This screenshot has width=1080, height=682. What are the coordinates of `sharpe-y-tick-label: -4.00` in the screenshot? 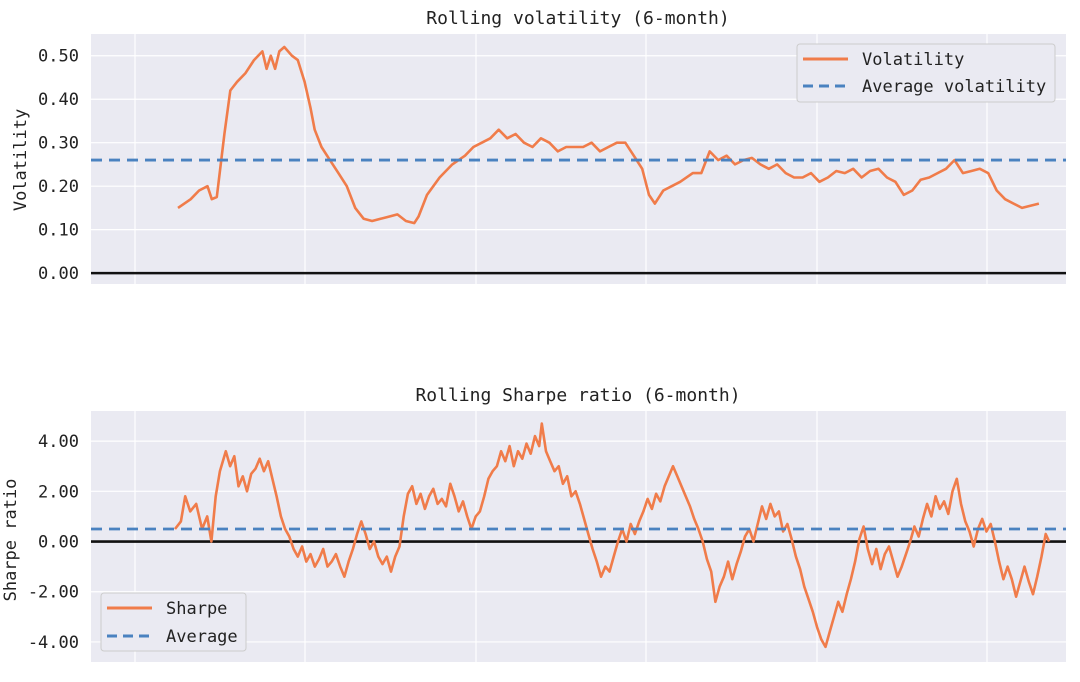 It's located at (53, 643).